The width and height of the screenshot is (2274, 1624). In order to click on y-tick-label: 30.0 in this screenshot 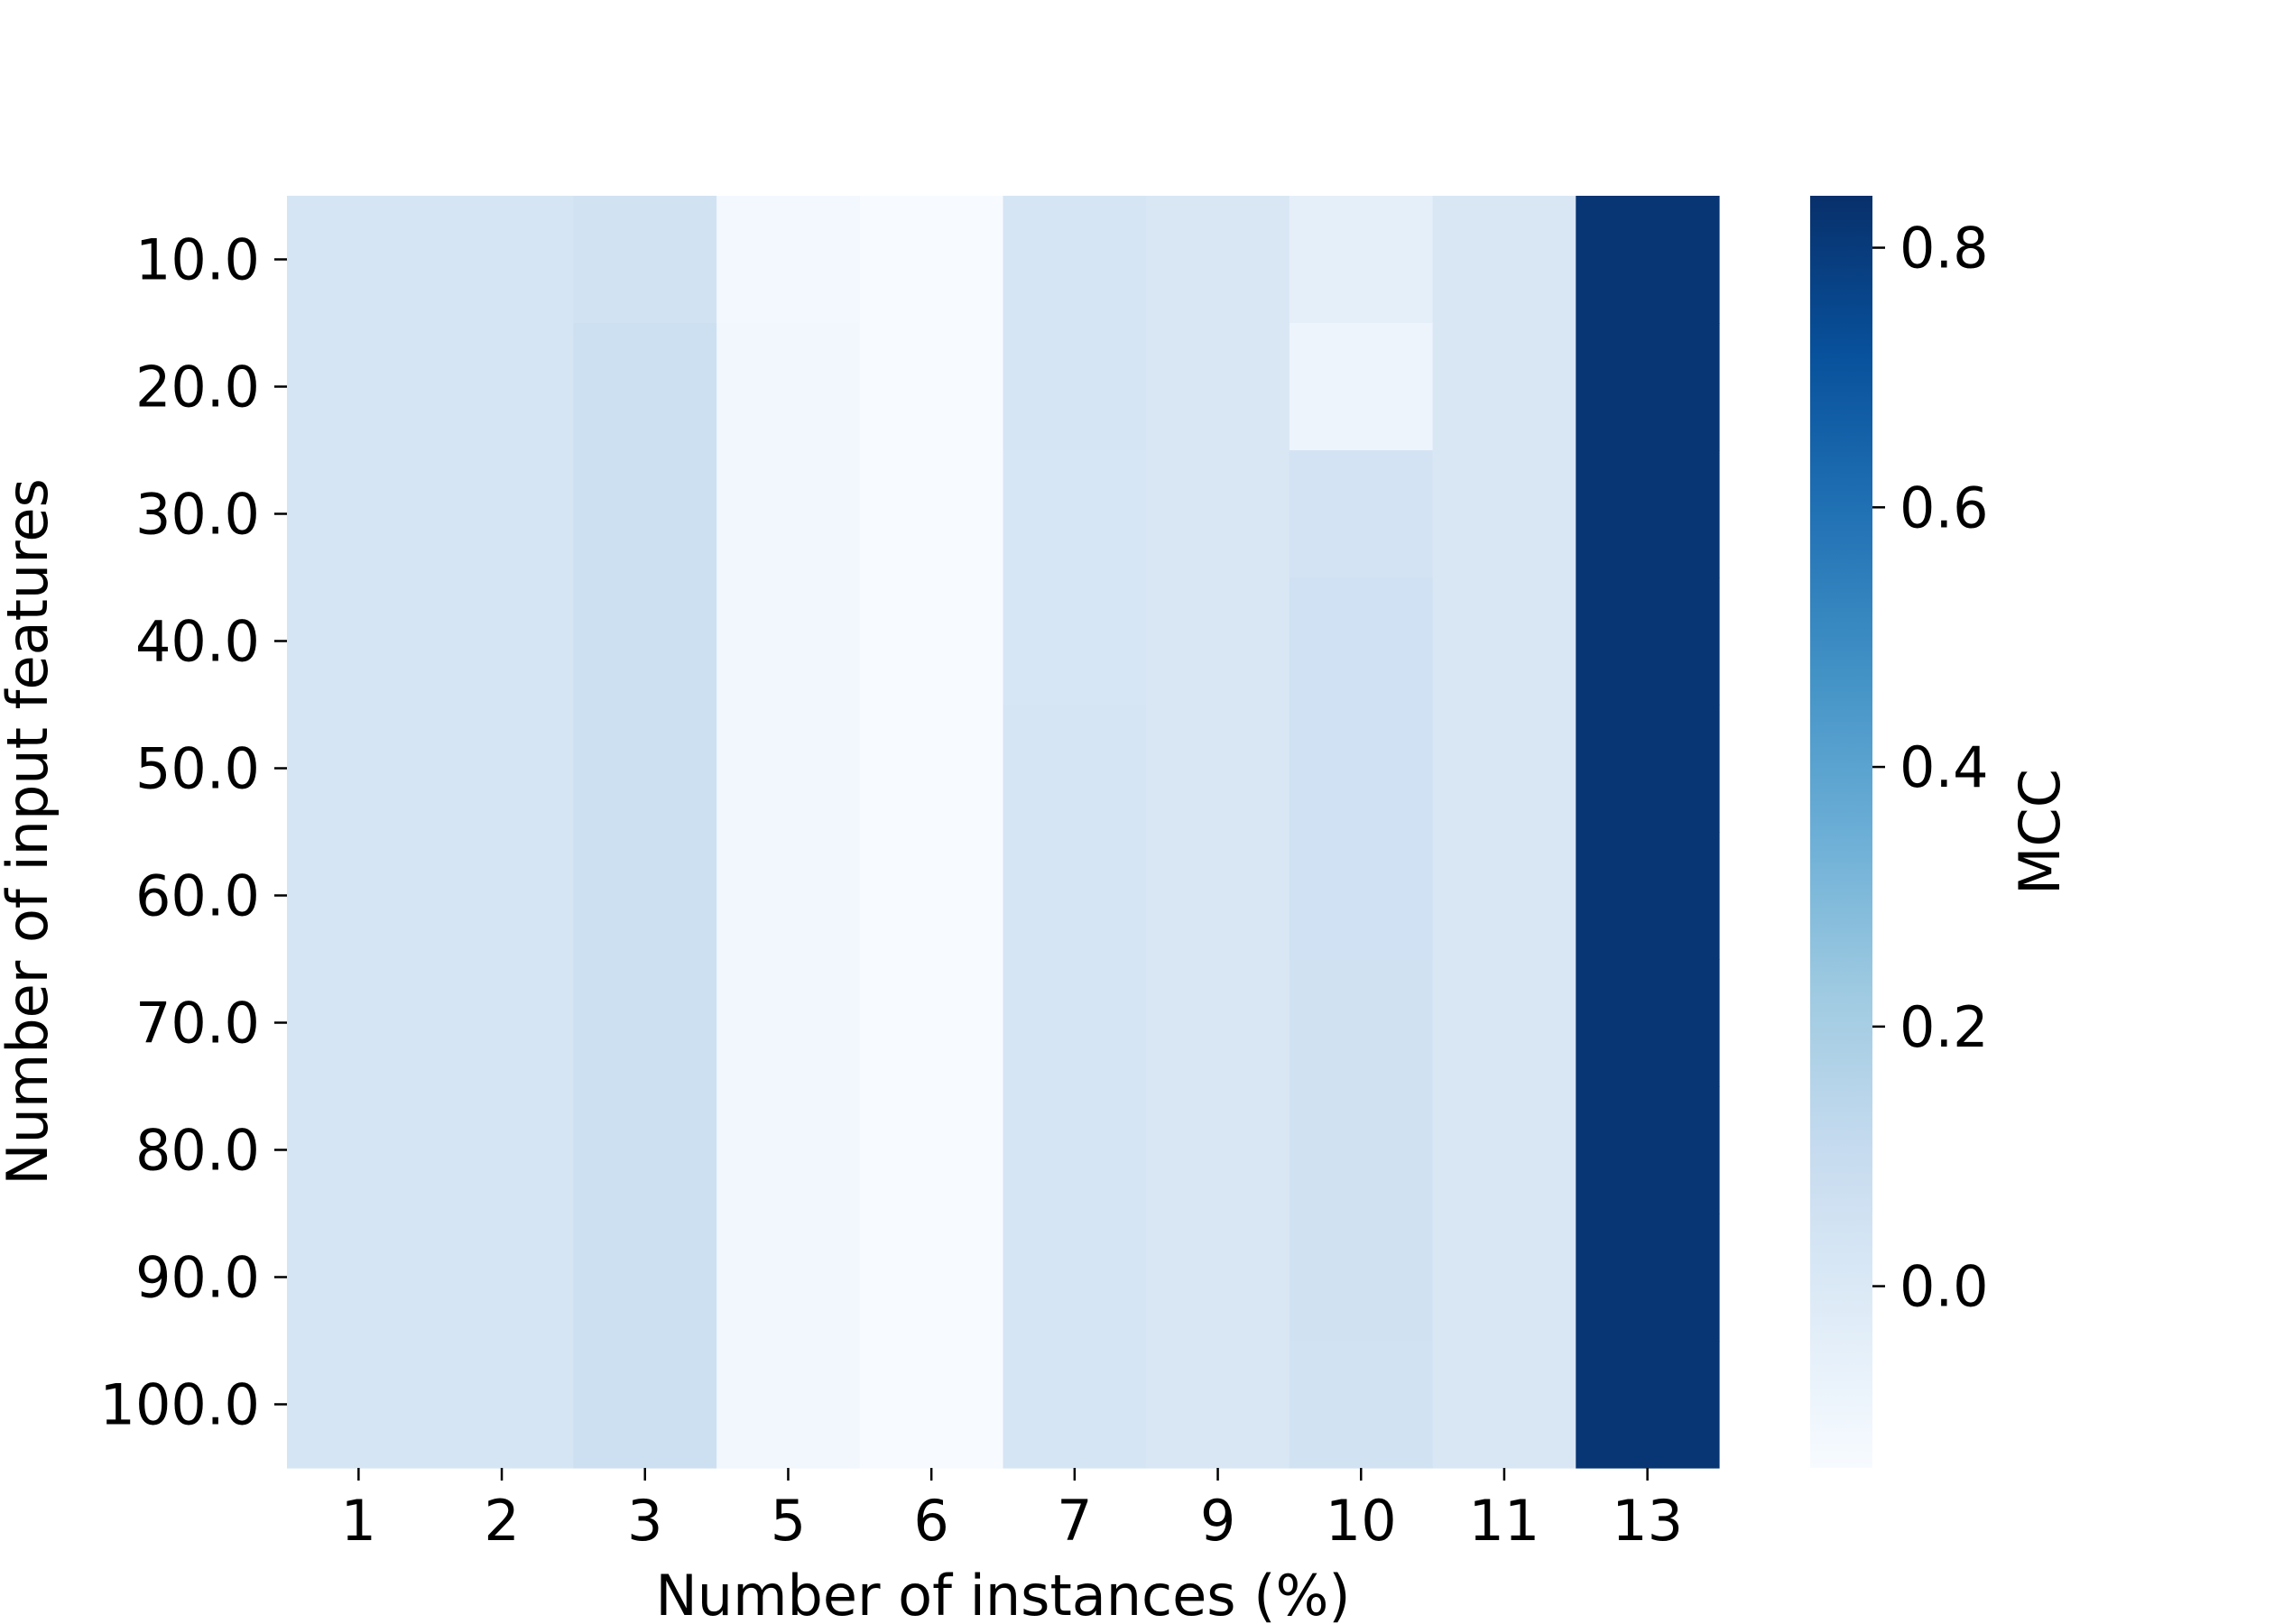, I will do `click(198, 515)`.